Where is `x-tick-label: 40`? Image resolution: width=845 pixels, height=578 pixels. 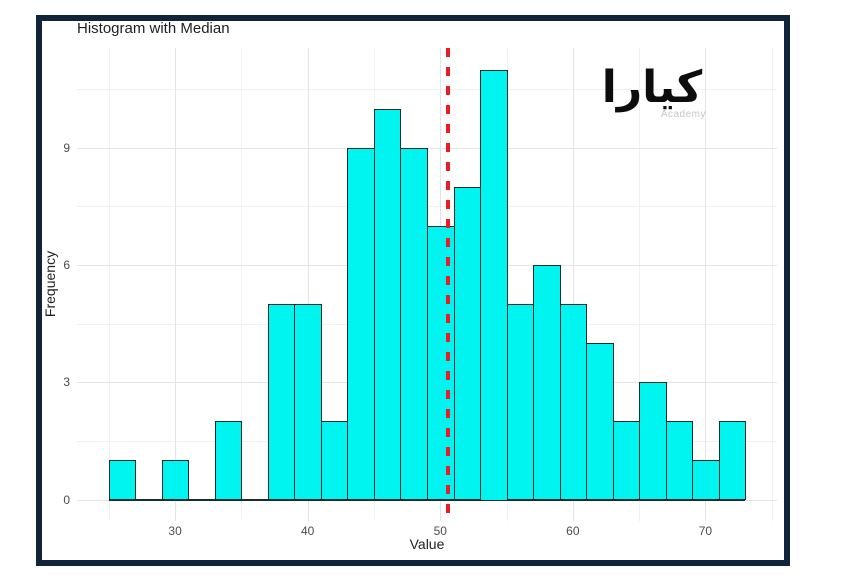
x-tick-label: 40 is located at coordinates (307, 531).